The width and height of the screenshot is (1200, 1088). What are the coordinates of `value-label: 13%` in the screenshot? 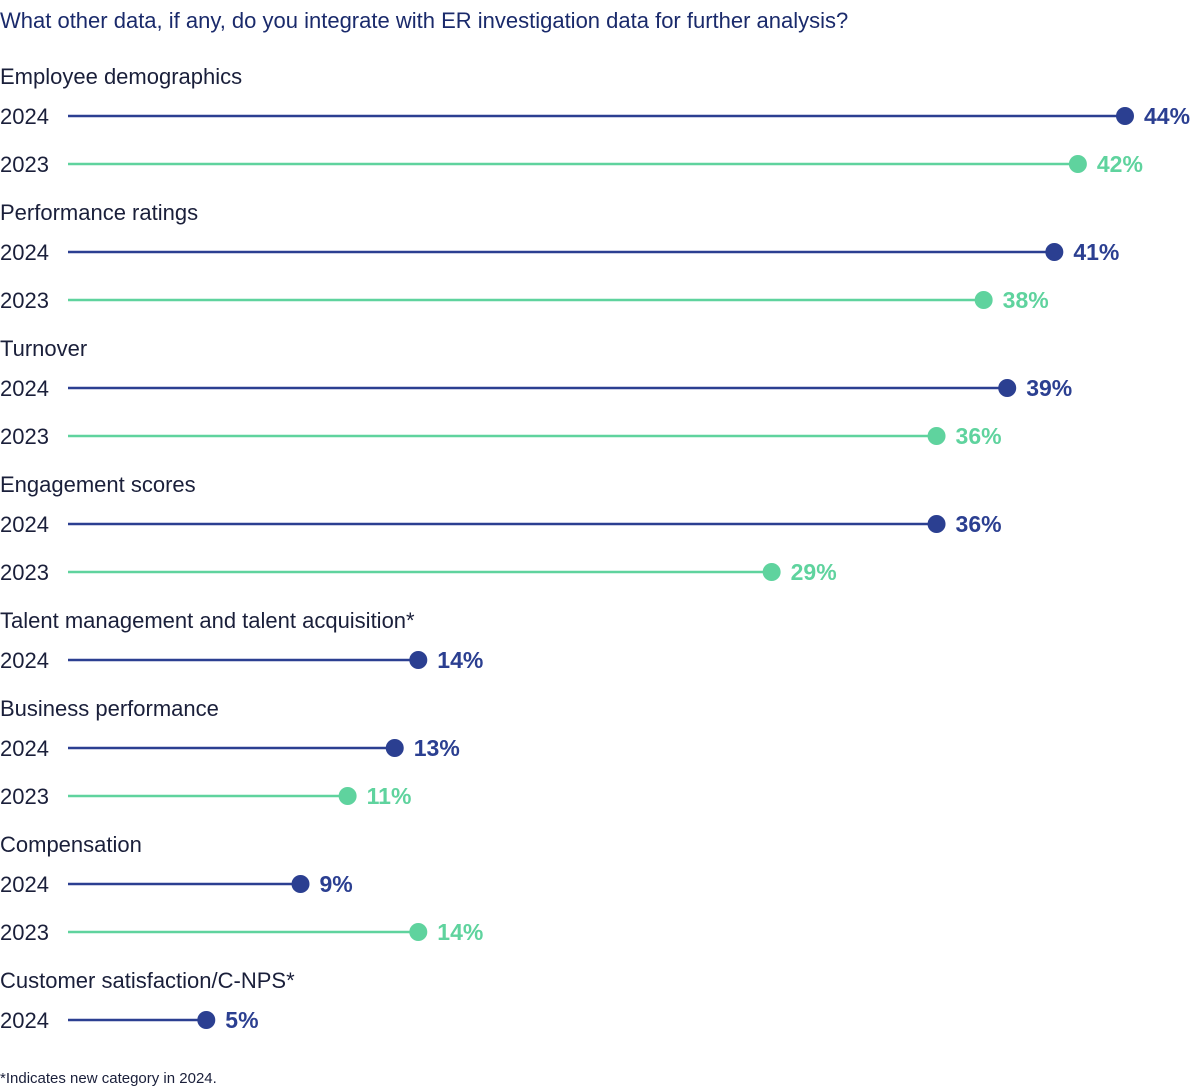 It's located at (437, 748).